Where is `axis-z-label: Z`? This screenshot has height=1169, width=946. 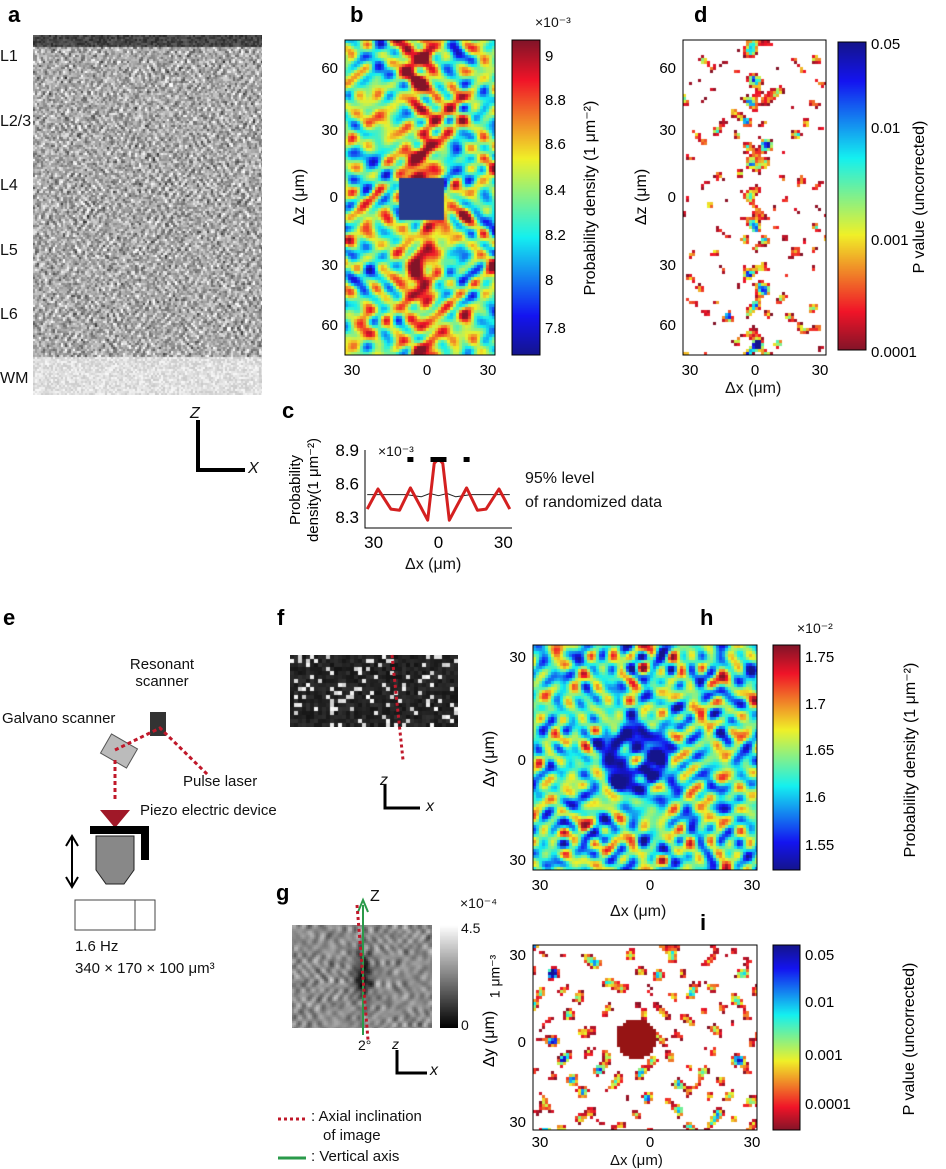
axis-z-label: Z is located at coordinates (195, 413).